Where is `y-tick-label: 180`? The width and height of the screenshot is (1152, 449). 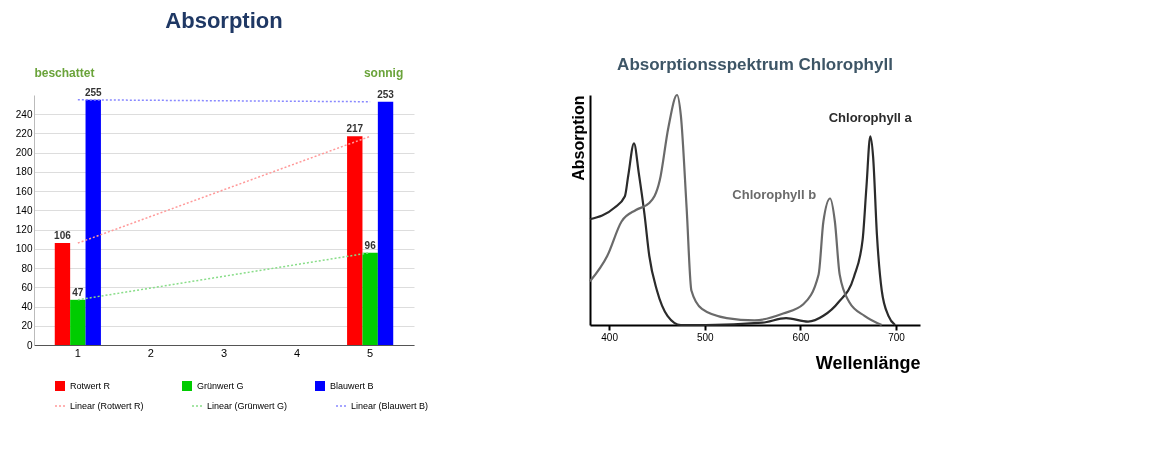 y-tick-label: 180 is located at coordinates (24, 172).